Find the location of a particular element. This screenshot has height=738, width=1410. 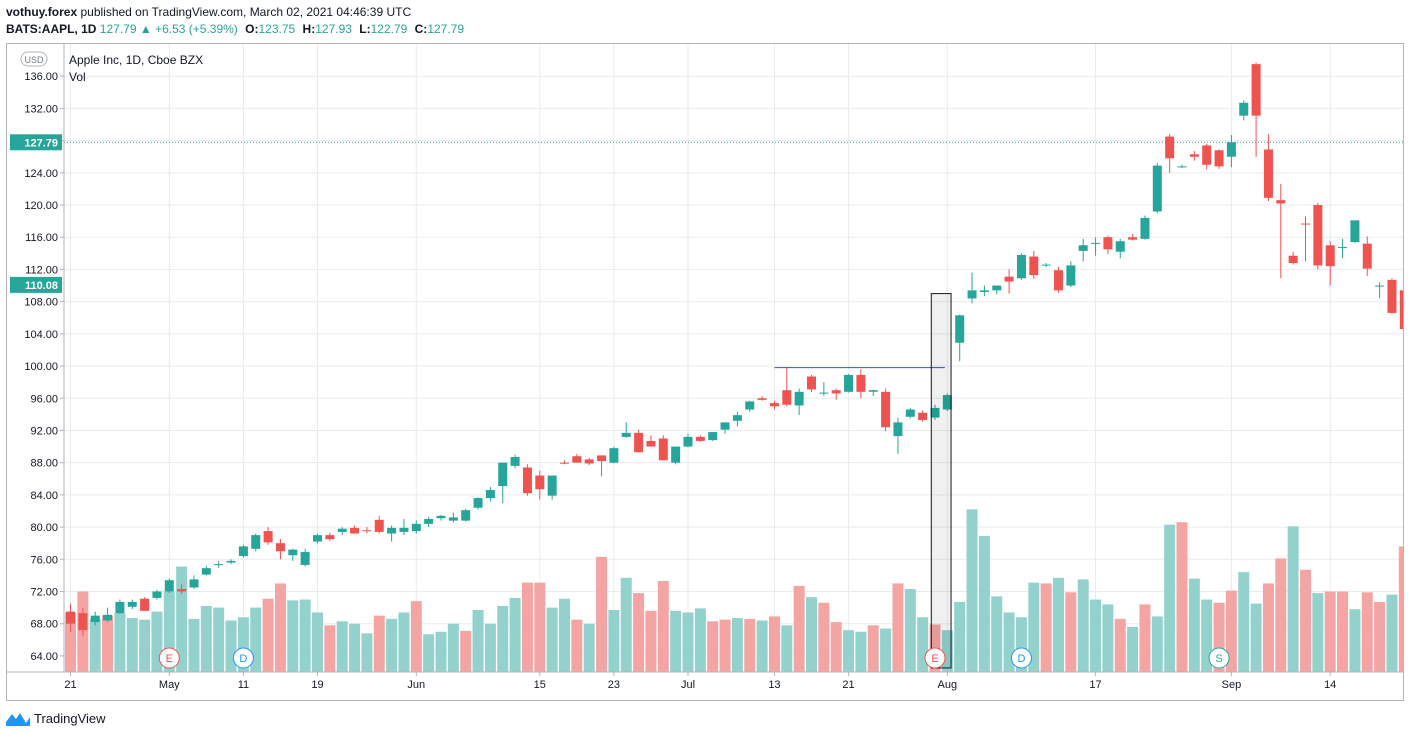

time-tick-label: 11 is located at coordinates (243, 685).